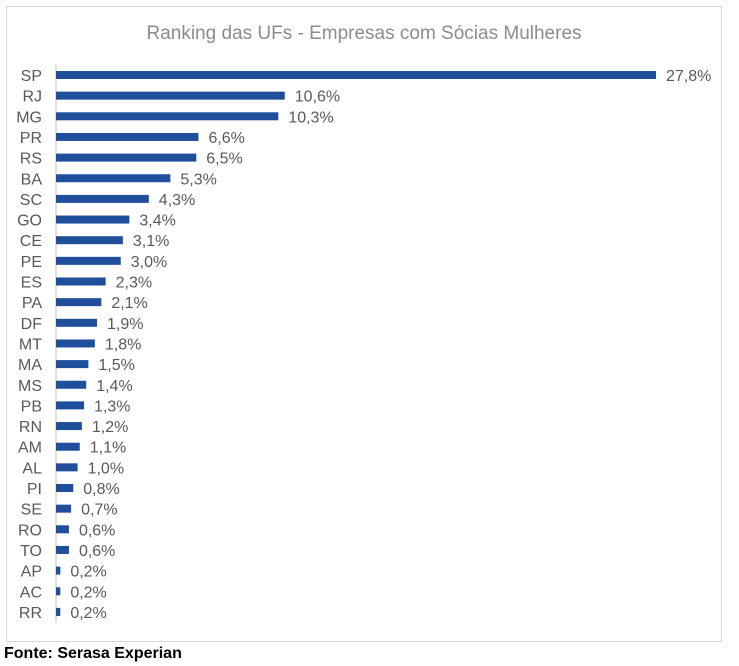 The height and width of the screenshot is (666, 739). What do you see at coordinates (31, 159) in the screenshot?
I see `category-label-rs: RS` at bounding box center [31, 159].